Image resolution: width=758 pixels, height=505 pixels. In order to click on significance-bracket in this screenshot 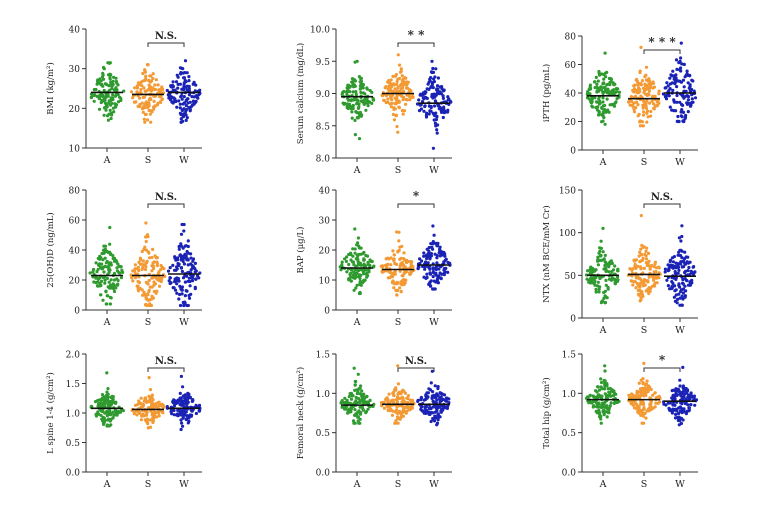, I will do `click(662, 51)`.